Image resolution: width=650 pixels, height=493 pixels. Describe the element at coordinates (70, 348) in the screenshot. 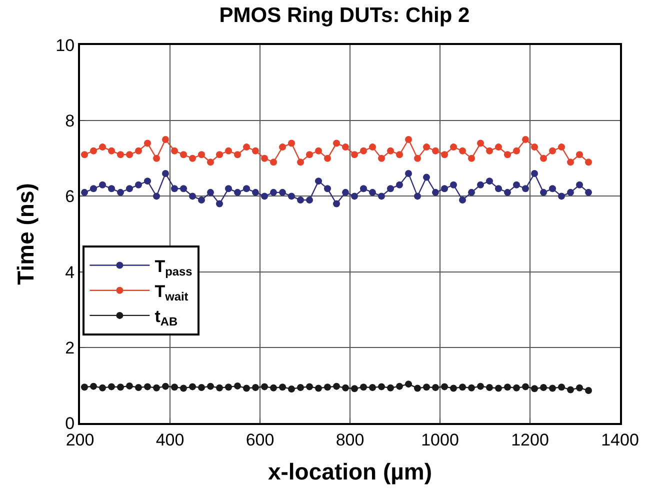

I see `y-tick-label: 2` at that location.